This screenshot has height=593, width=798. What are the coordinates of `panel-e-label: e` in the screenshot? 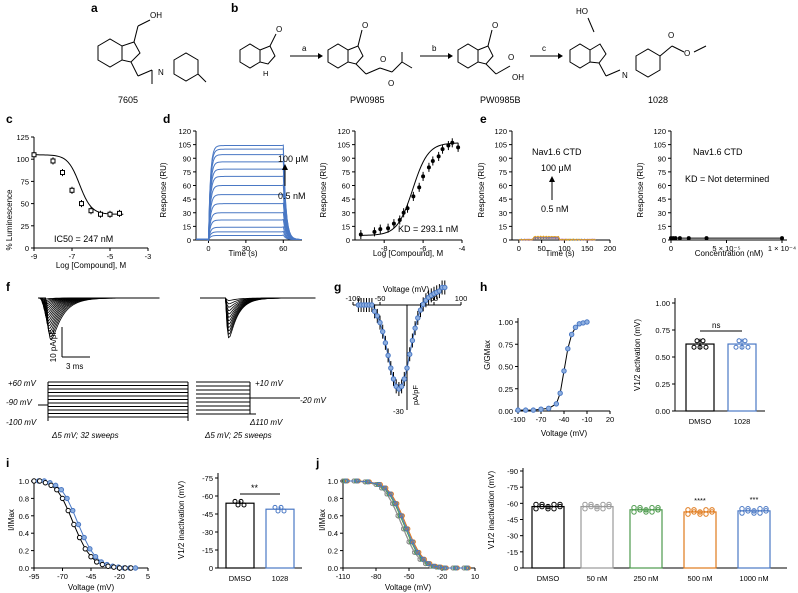 It's located at (483, 119).